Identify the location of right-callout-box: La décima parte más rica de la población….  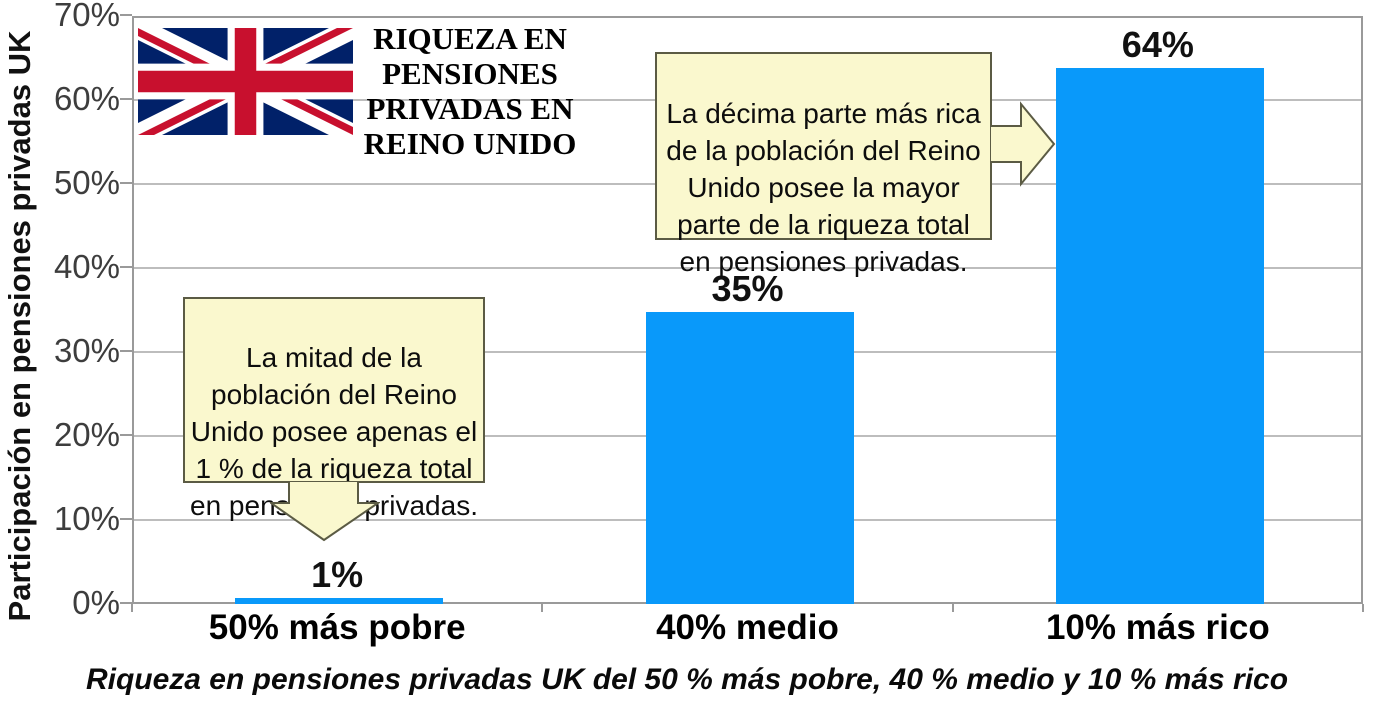
(823, 164).